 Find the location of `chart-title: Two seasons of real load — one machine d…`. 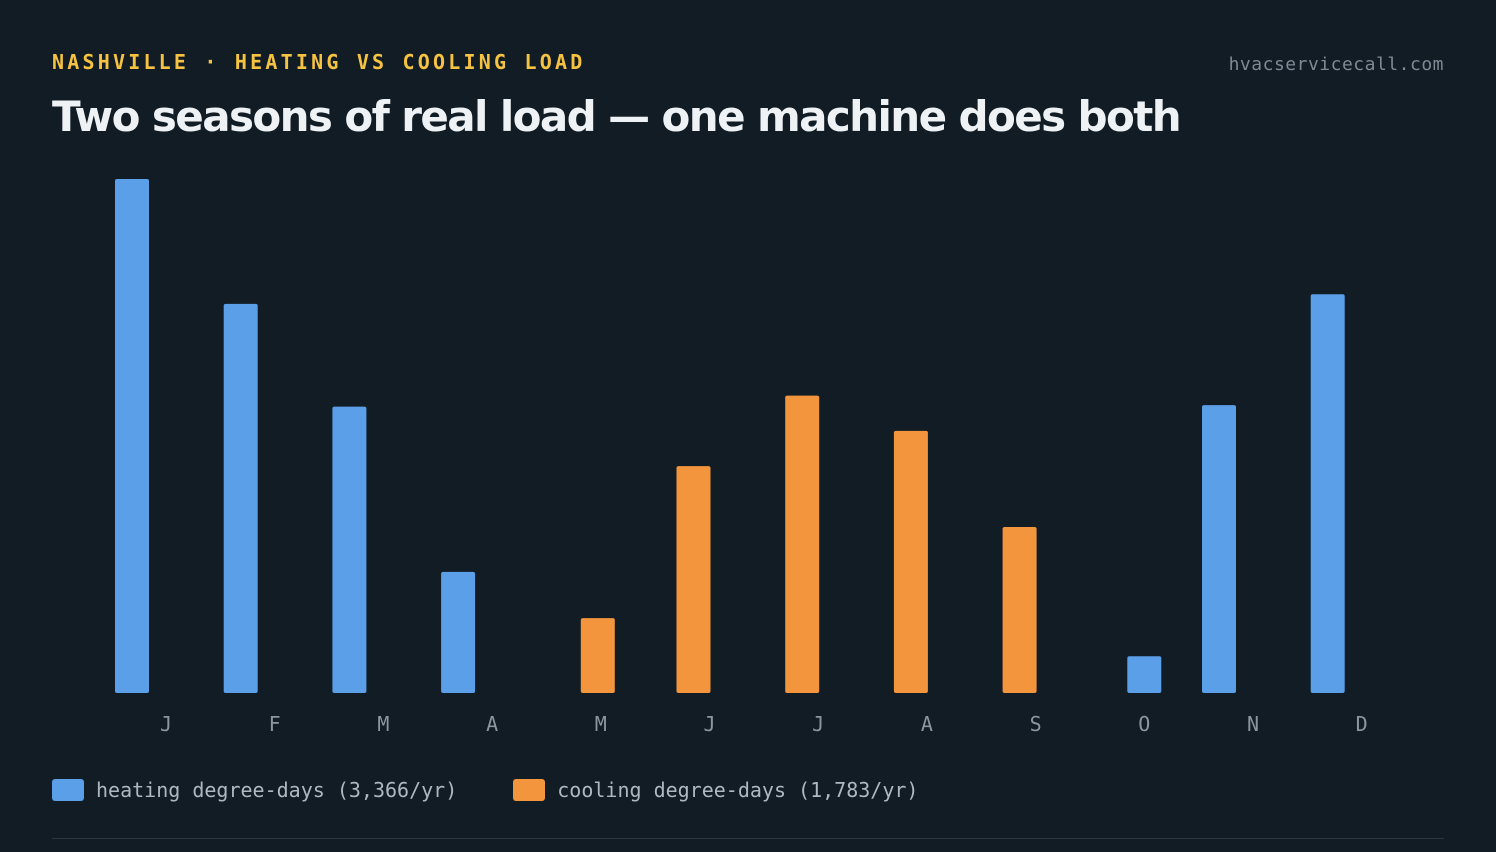

chart-title: Two seasons of real load — one machine d… is located at coordinates (617, 116).